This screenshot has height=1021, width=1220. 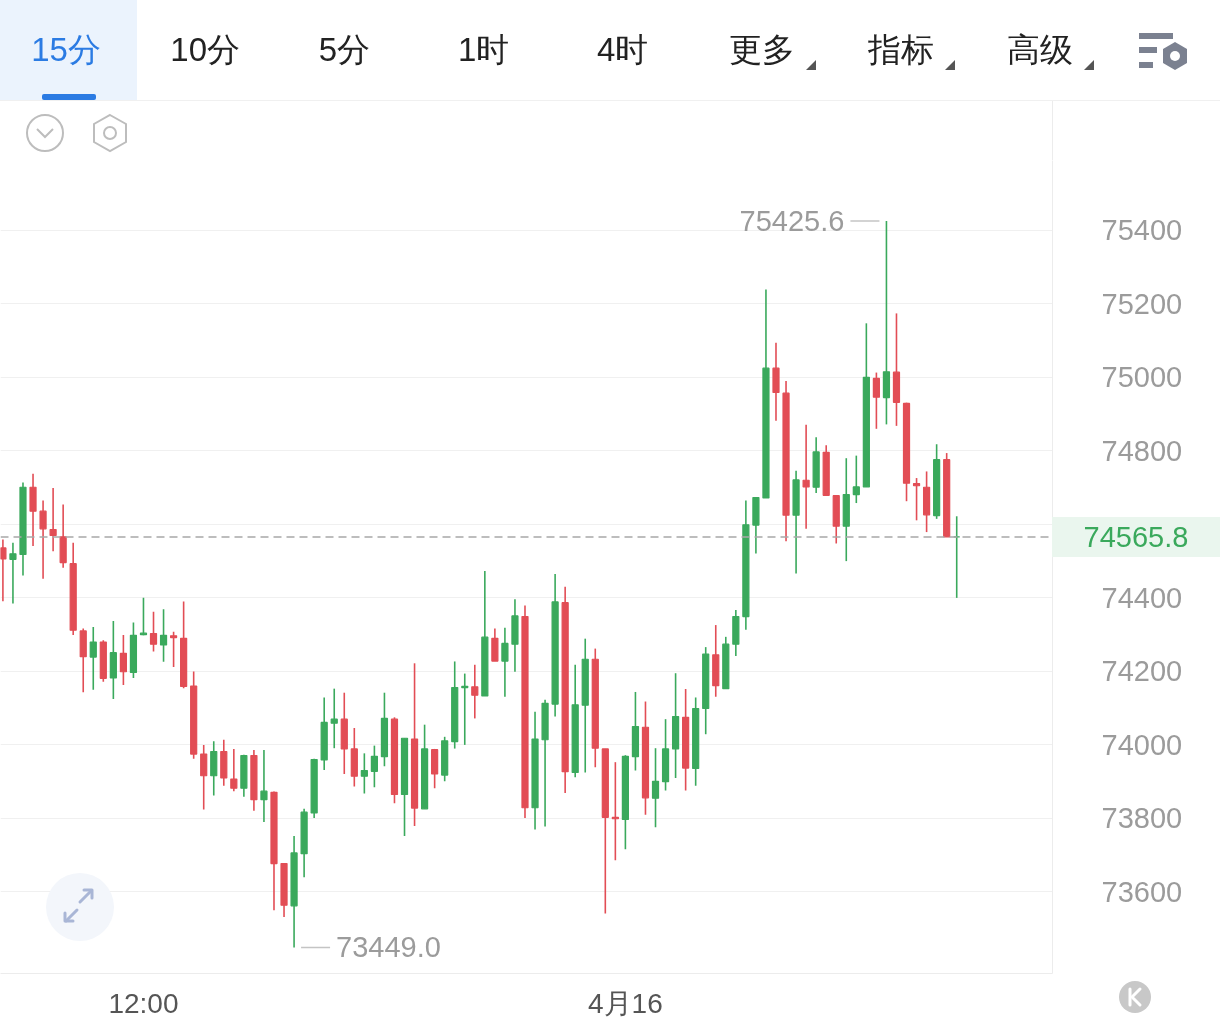 What do you see at coordinates (143, 1003) in the screenshot?
I see `x-tick-label: 12:00` at bounding box center [143, 1003].